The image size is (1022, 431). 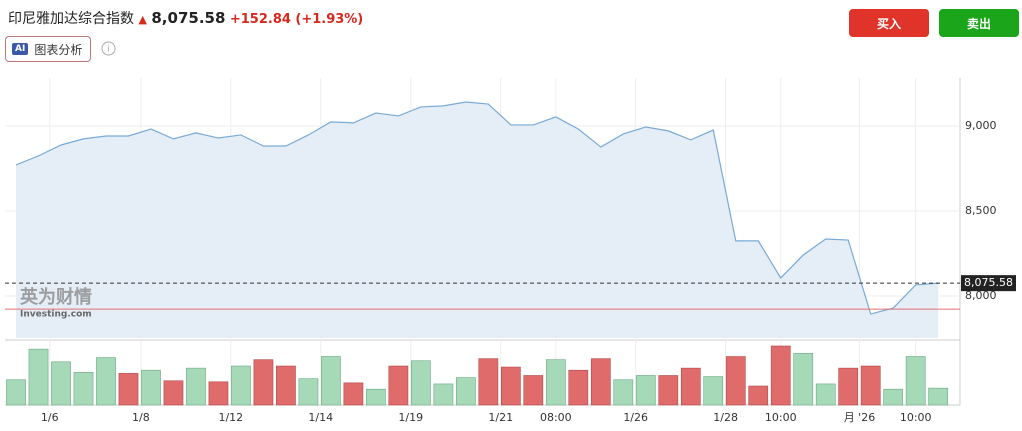 I want to click on ai-tag: AI, so click(x=20, y=49).